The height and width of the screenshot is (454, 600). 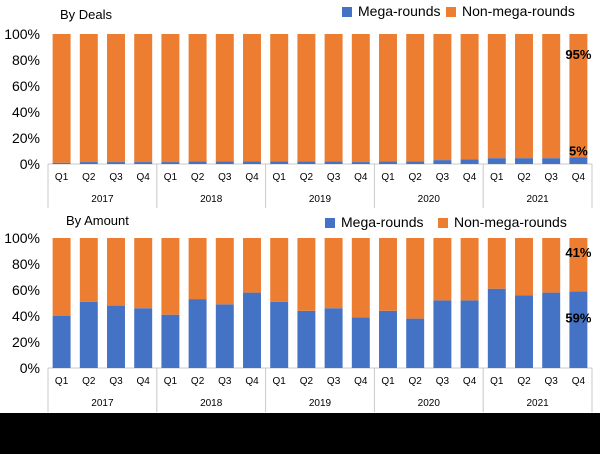 I want to click on chart1-y-tick-label: 0%, so click(x=30, y=164).